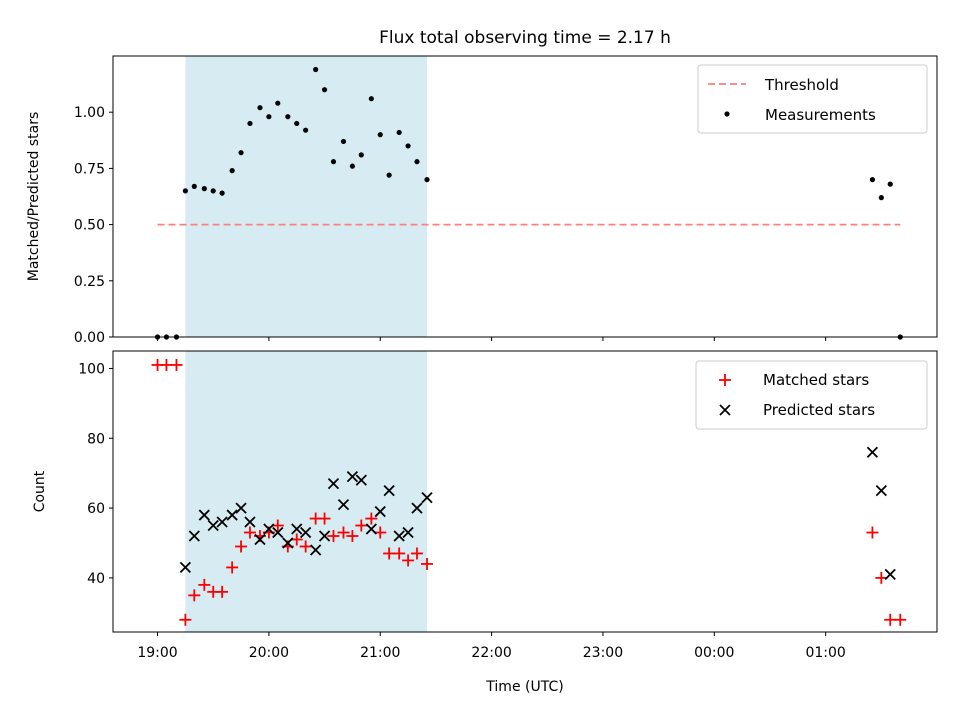 The width and height of the screenshot is (960, 720). Describe the element at coordinates (89, 113) in the screenshot. I see `y-tick-label: 1.00` at that location.